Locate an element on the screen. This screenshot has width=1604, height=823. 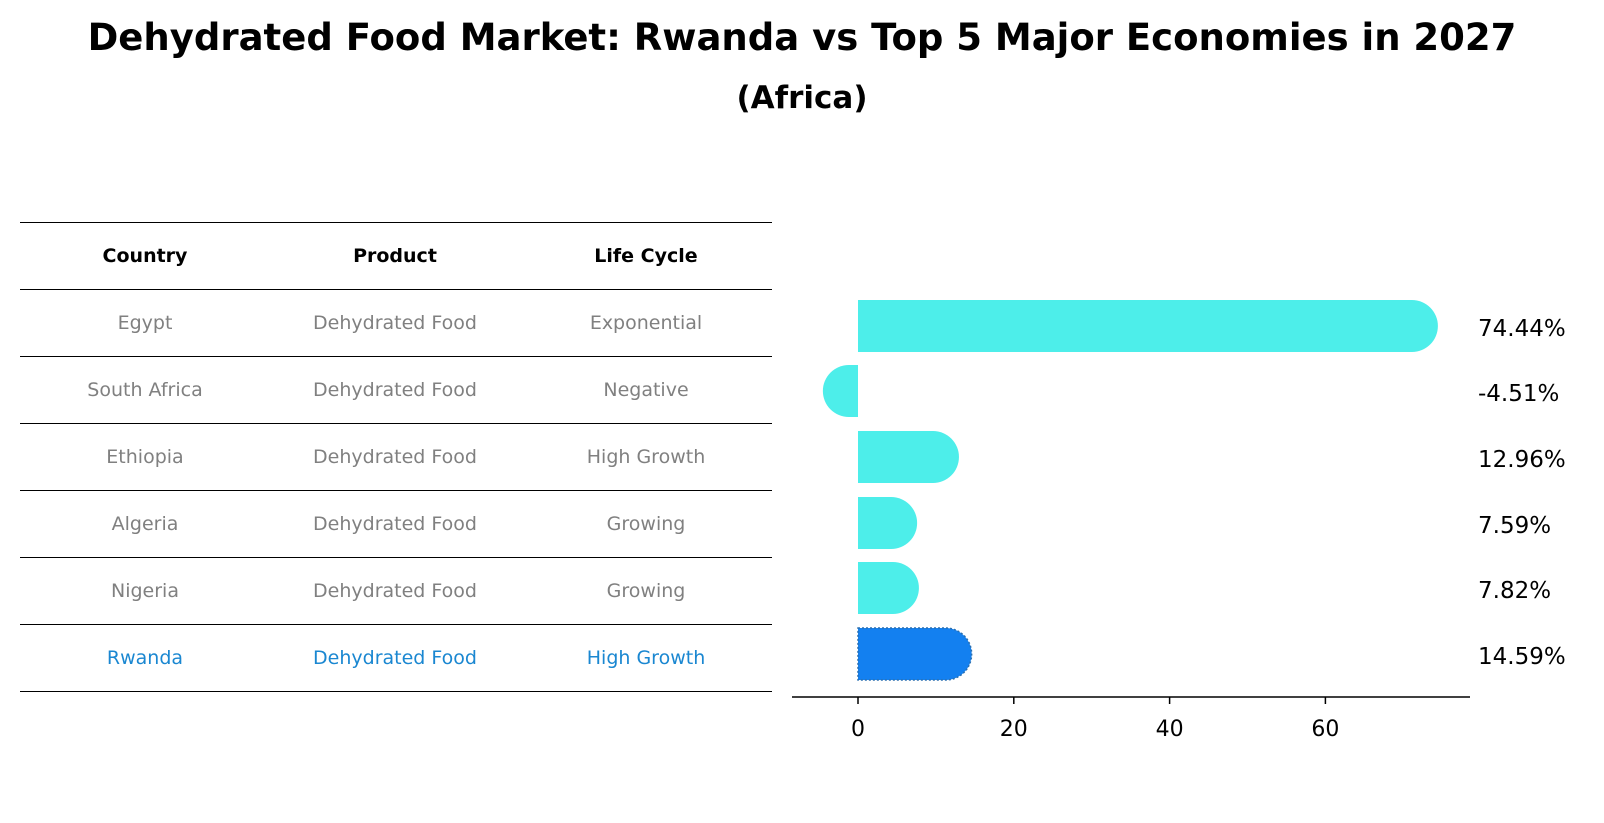
cell-life-cycle: Negative is located at coordinates (646, 390).